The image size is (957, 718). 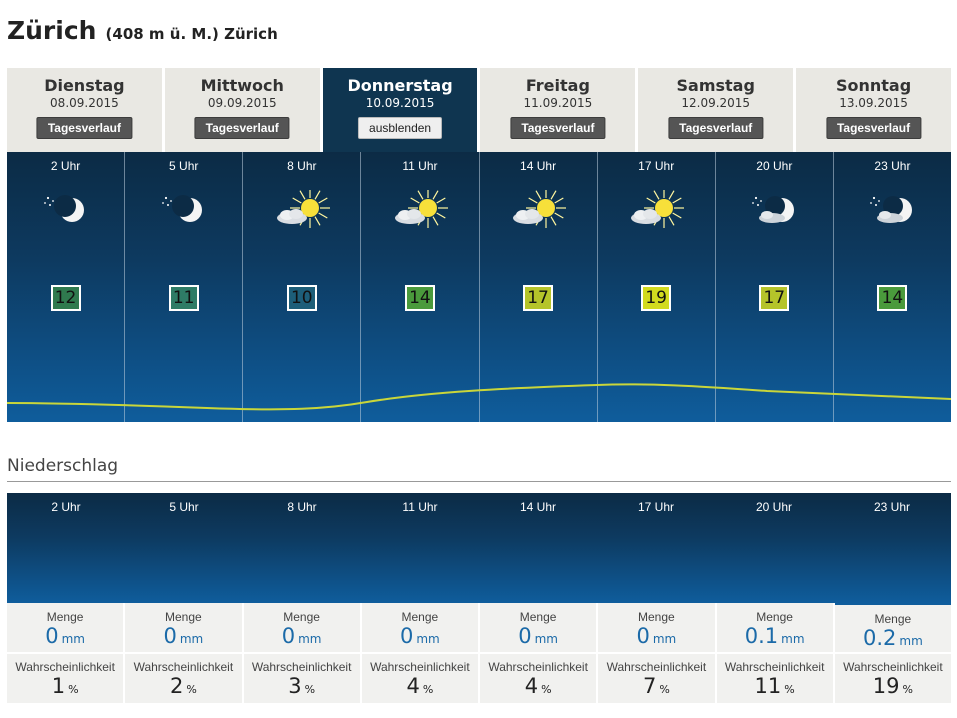 What do you see at coordinates (65, 678) in the screenshot?
I see `probability-cell: Wahrscheinlichkeit 1%` at bounding box center [65, 678].